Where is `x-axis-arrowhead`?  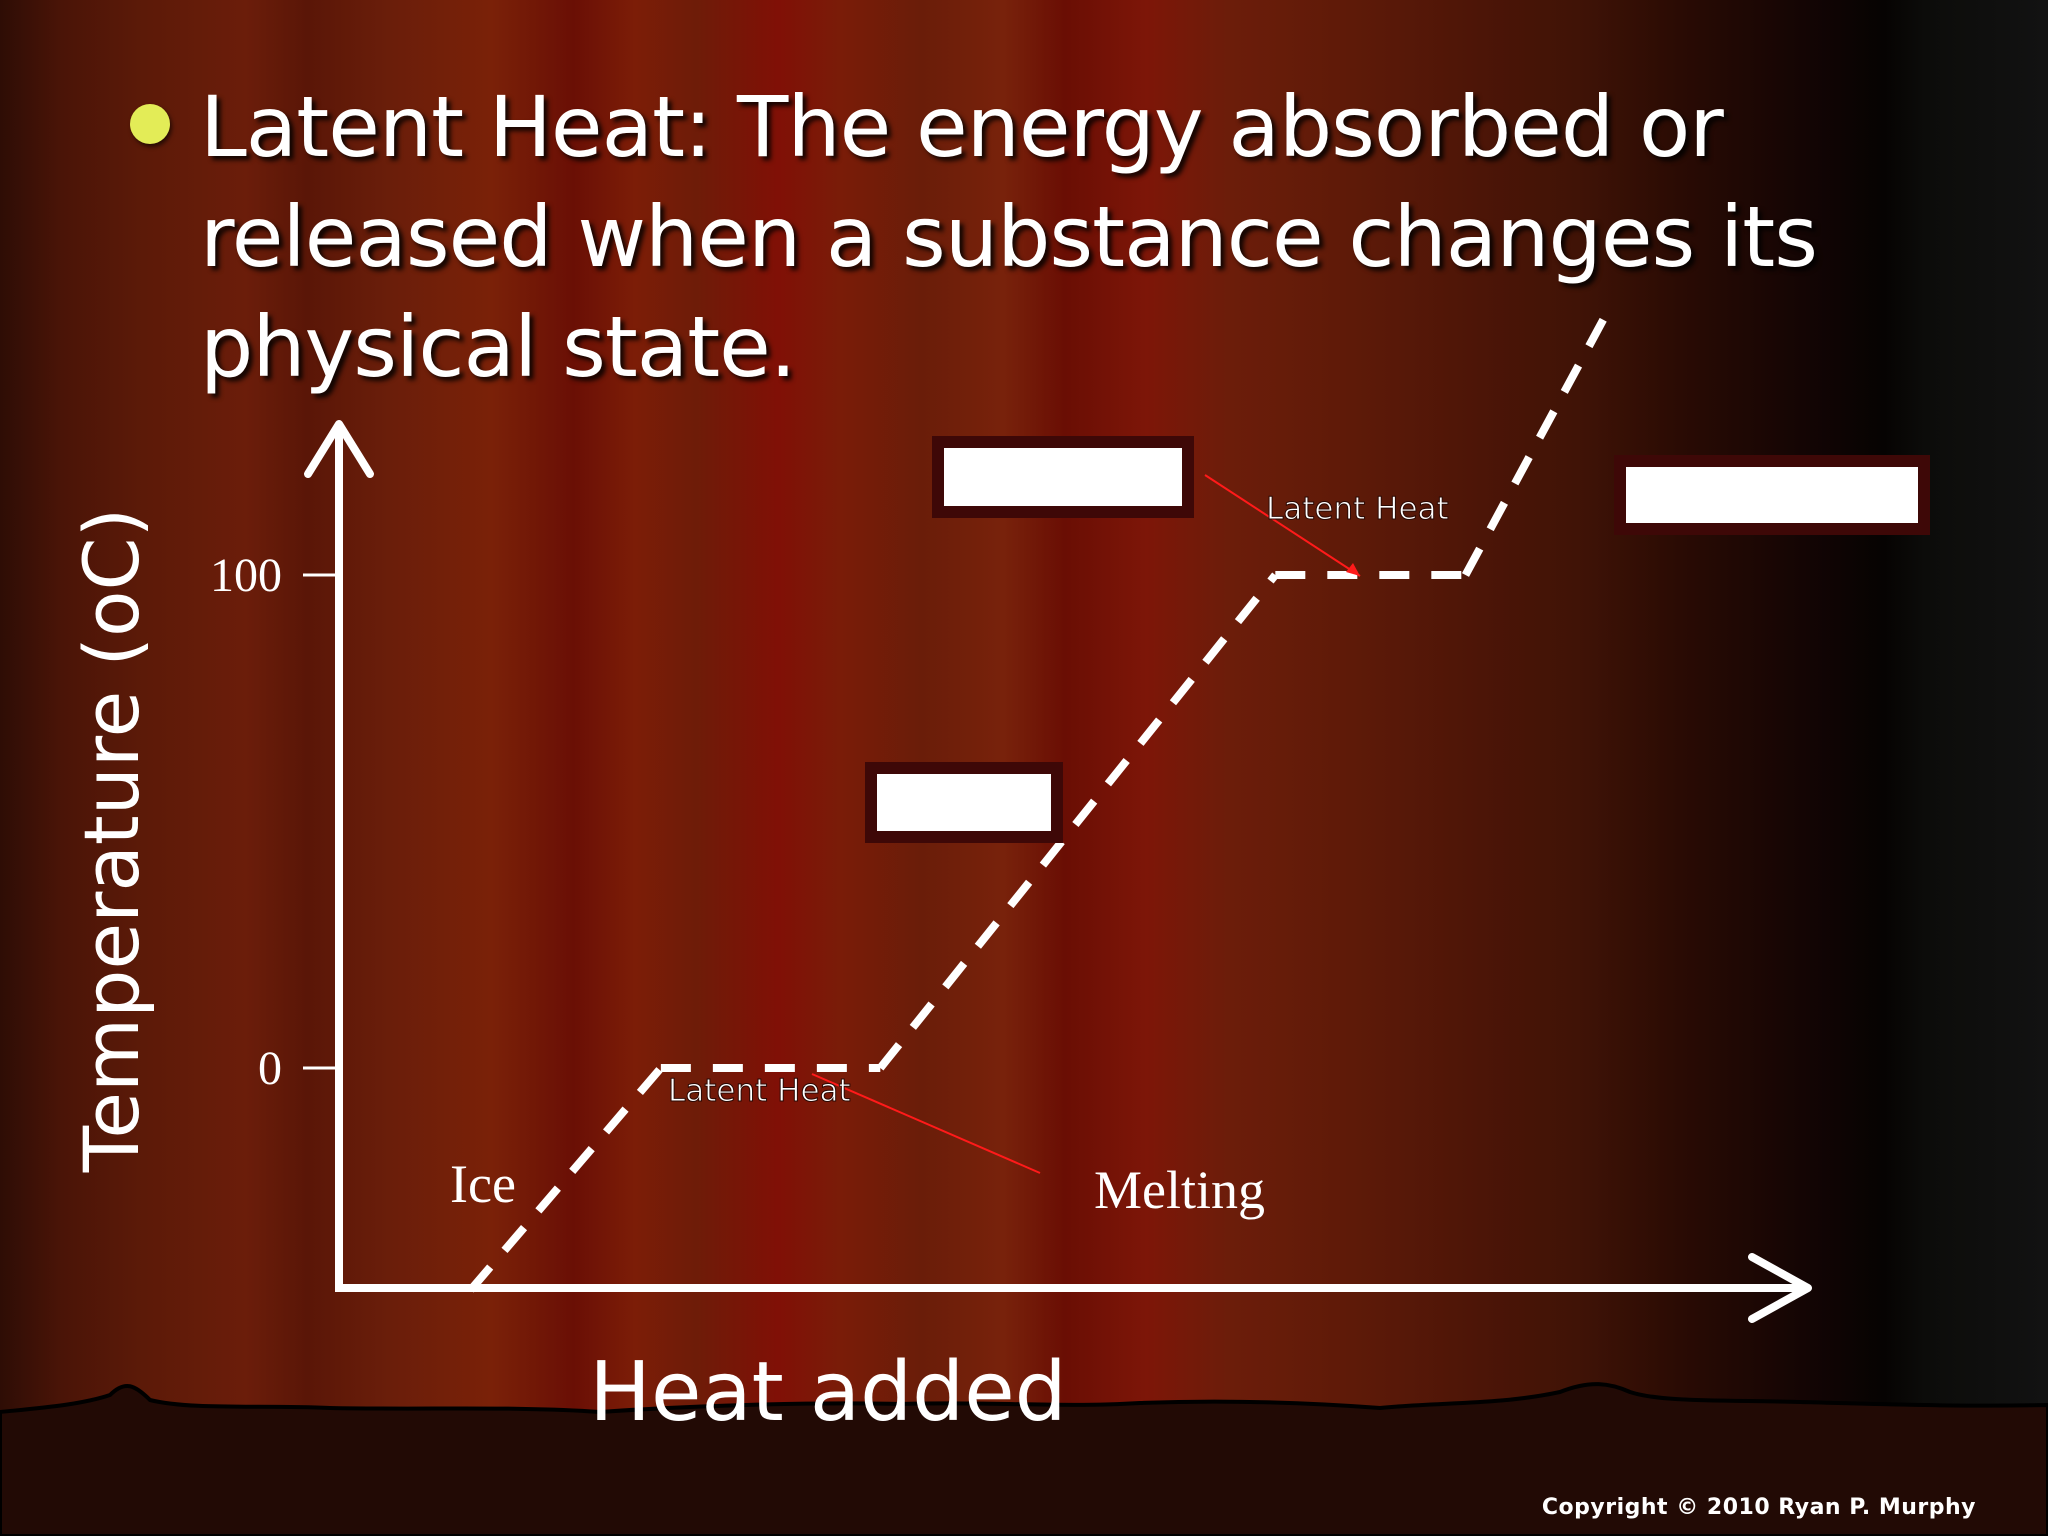 x-axis-arrowhead is located at coordinates (1780, 1288).